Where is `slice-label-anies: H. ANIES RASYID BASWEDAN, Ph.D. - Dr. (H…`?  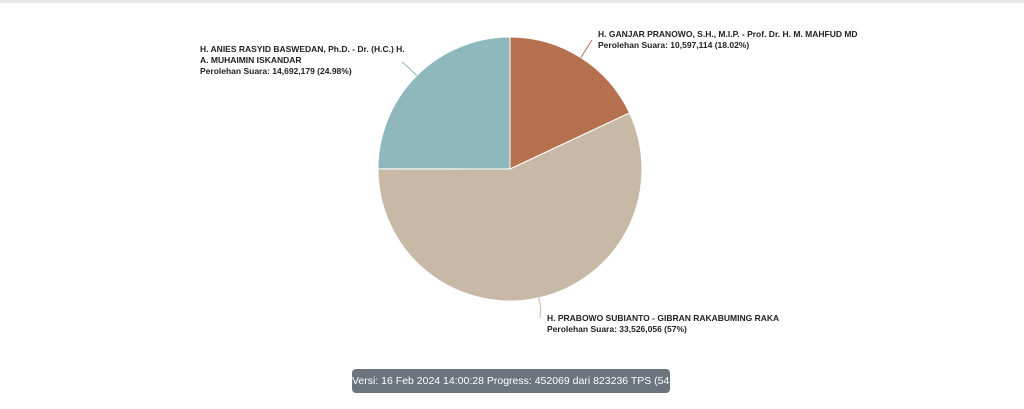 slice-label-anies: H. ANIES RASYID BASWEDAN, Ph.D. - Dr. (H… is located at coordinates (302, 54).